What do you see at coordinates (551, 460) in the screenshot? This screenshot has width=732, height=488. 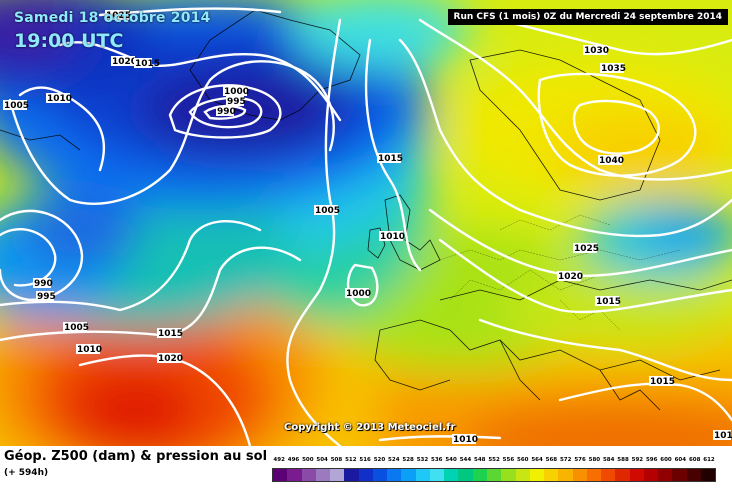 I see `scale-label: 568` at bounding box center [551, 460].